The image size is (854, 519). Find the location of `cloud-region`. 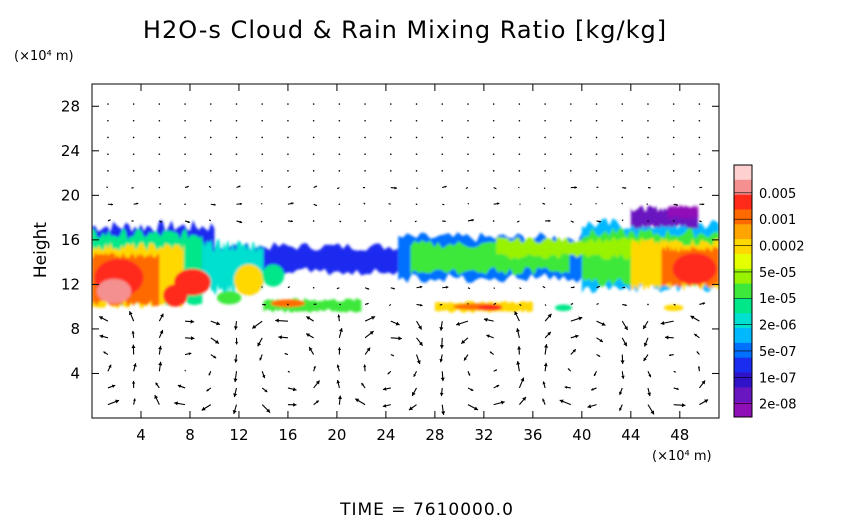

cloud-region is located at coordinates (683, 212).